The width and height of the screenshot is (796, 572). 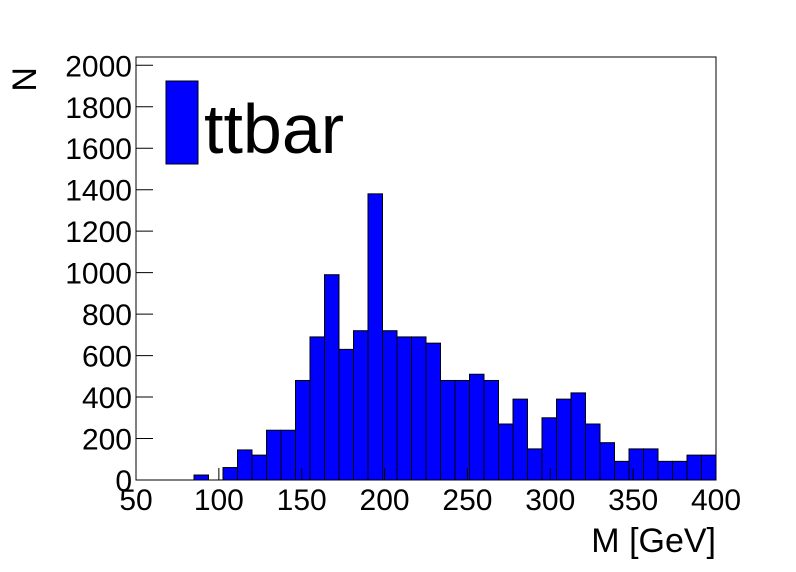 What do you see at coordinates (107, 440) in the screenshot?
I see `y-tick-label: 200` at bounding box center [107, 440].